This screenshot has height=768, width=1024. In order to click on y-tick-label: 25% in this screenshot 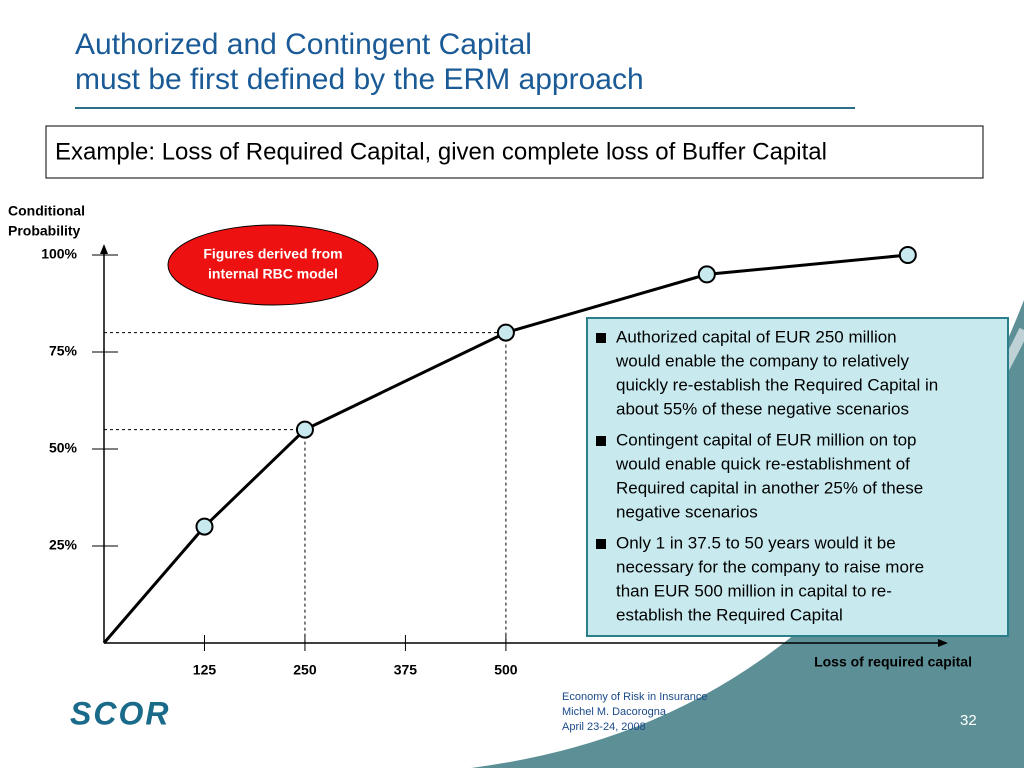, I will do `click(63, 545)`.